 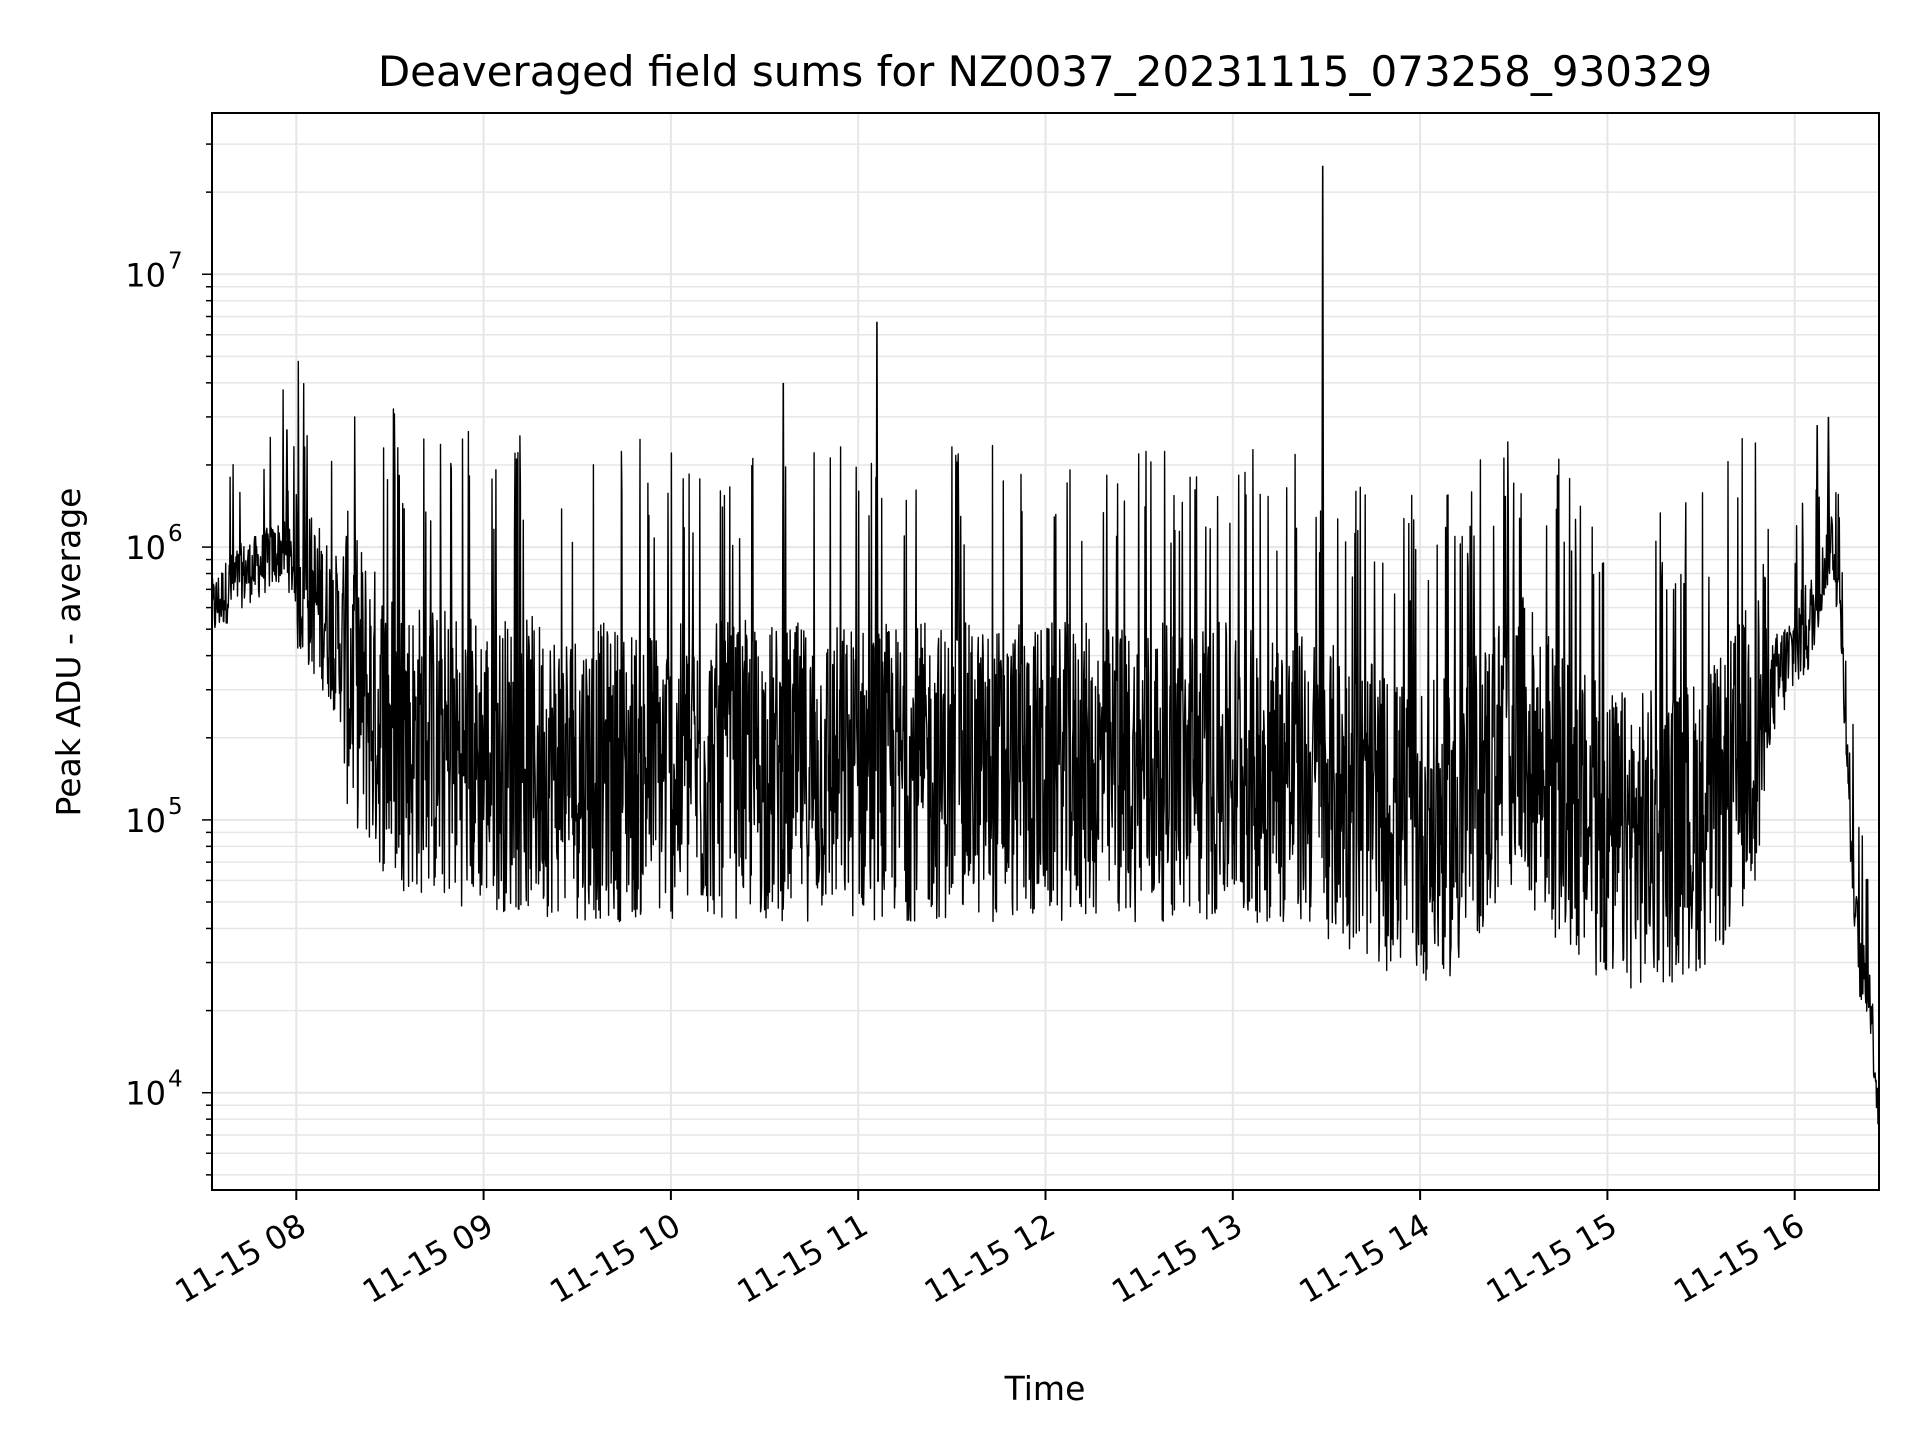 What do you see at coordinates (68, 652) in the screenshot?
I see `y-axis-title: Peak ADU - average` at bounding box center [68, 652].